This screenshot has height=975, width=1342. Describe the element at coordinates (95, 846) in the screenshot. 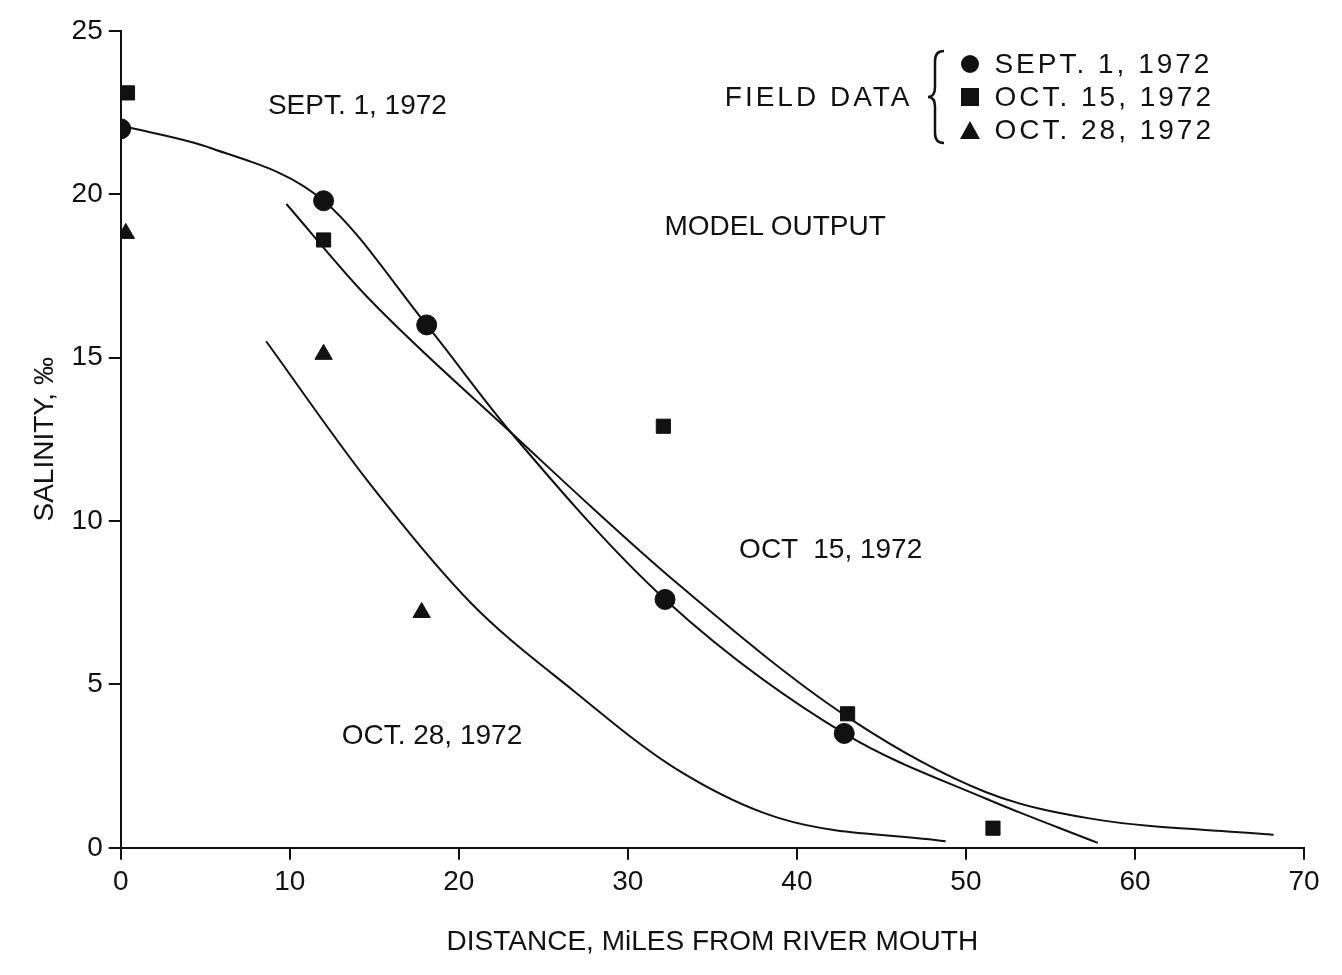

I see `y-tick-label: 0` at that location.